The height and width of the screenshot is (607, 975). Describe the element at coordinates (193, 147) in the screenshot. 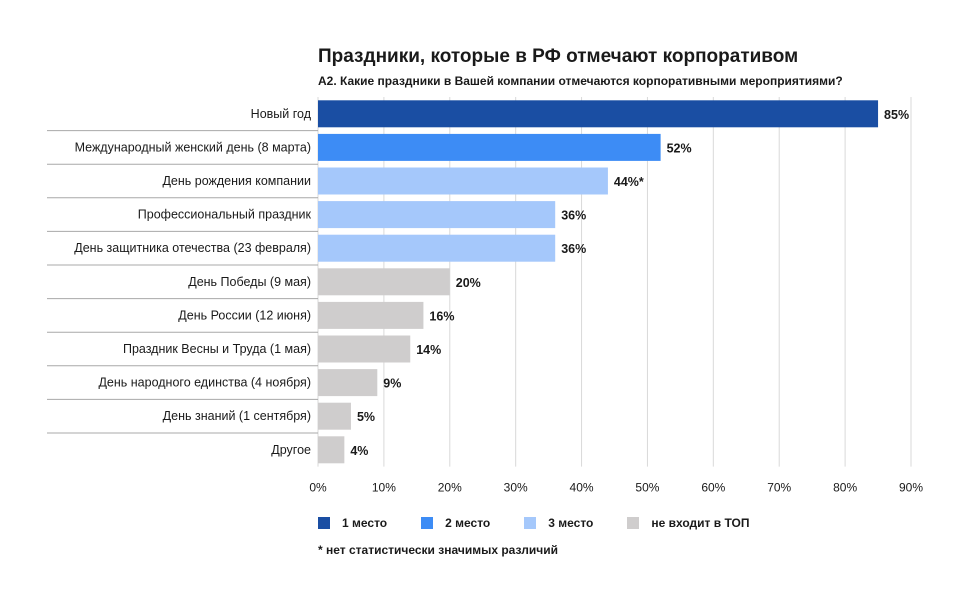

I see `category-label: Международный женский день (8 марта)` at that location.